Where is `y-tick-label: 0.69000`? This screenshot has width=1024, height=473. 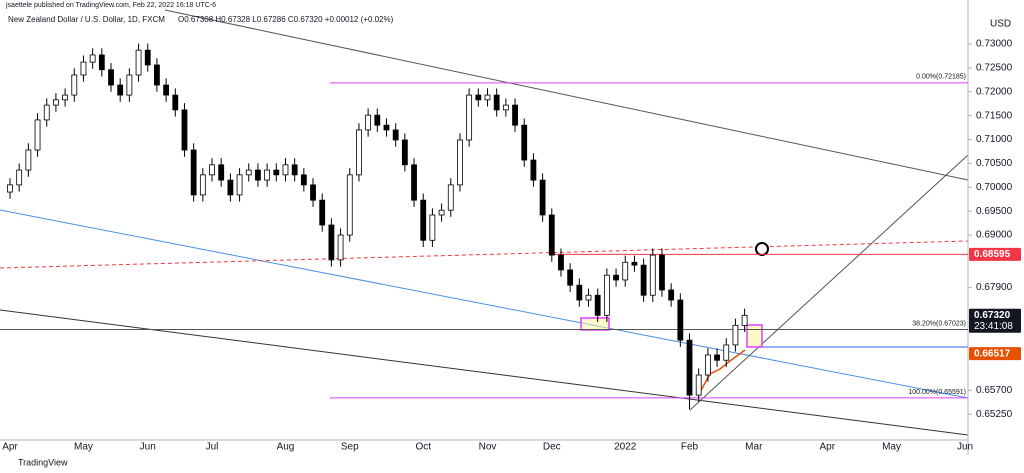 y-tick-label: 0.69000 is located at coordinates (994, 235).